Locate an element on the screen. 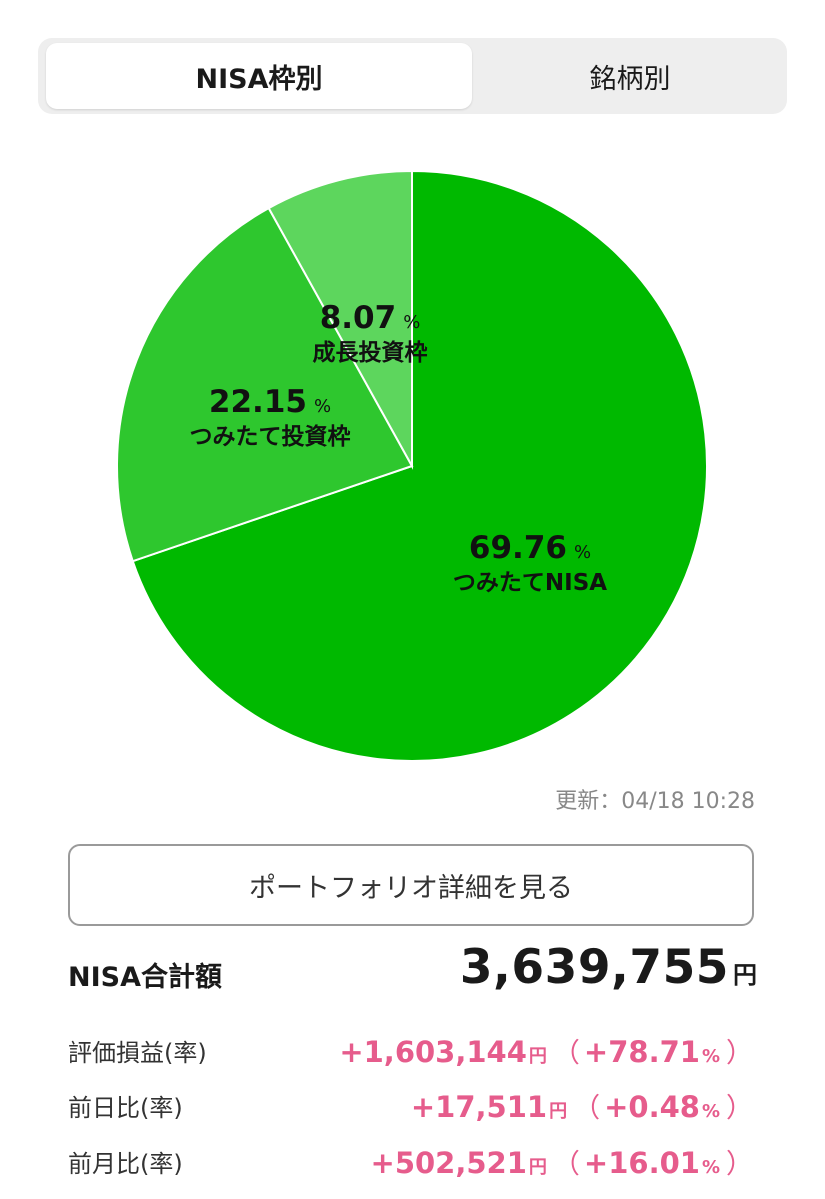 The height and width of the screenshot is (1199, 825). row-unrealized-gain: 評価損益(率) +1,603,144 円 （ +78.71 % ） is located at coordinates (412, 1050).